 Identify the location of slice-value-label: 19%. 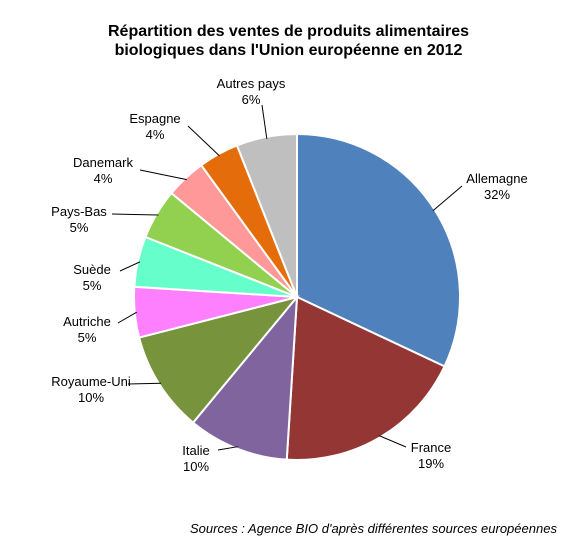
(431, 463).